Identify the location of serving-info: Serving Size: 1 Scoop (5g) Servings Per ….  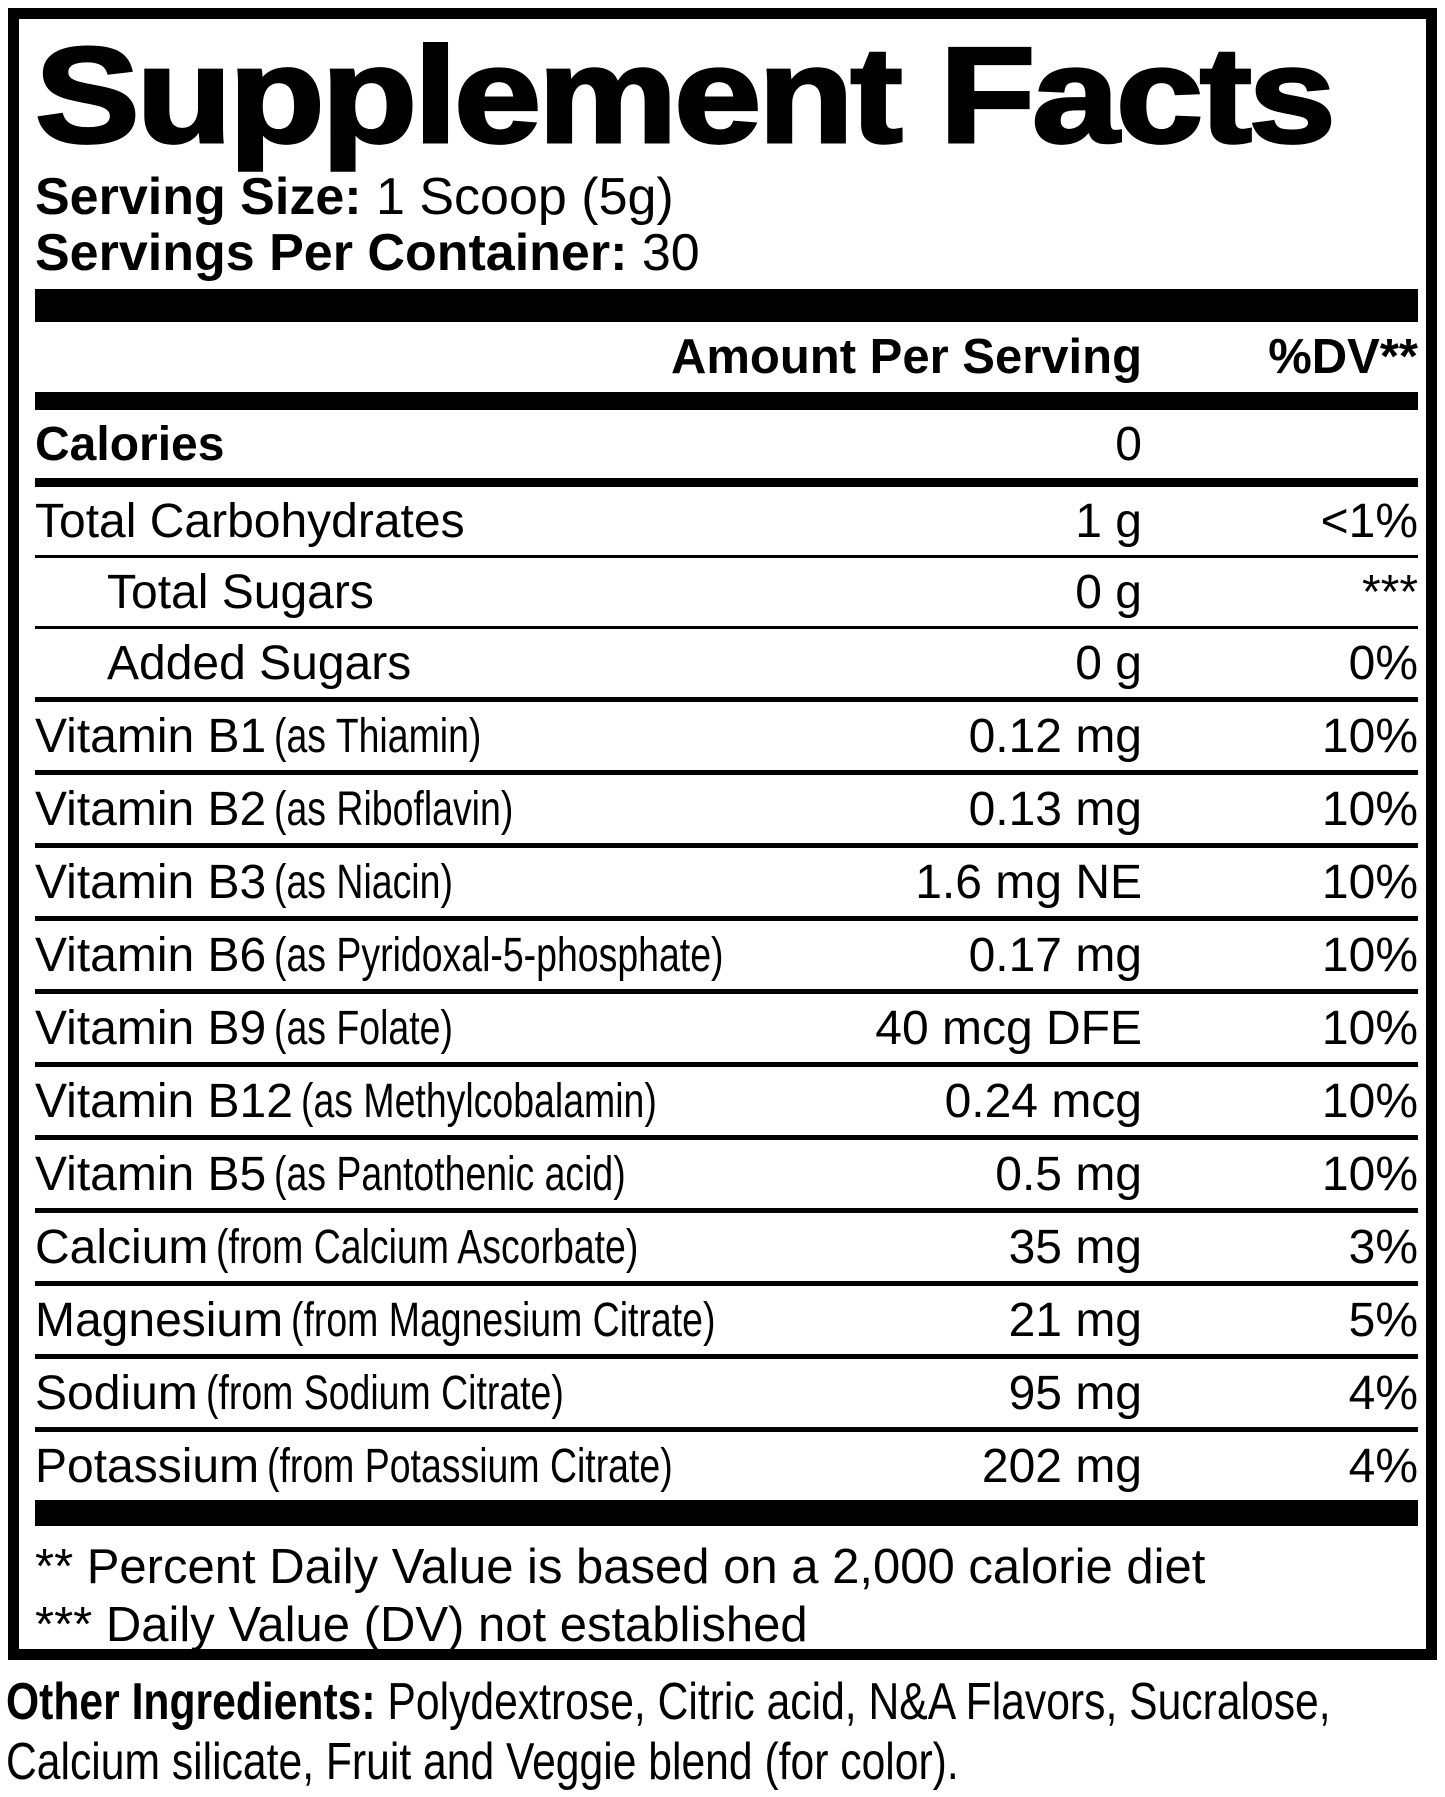
(726, 225).